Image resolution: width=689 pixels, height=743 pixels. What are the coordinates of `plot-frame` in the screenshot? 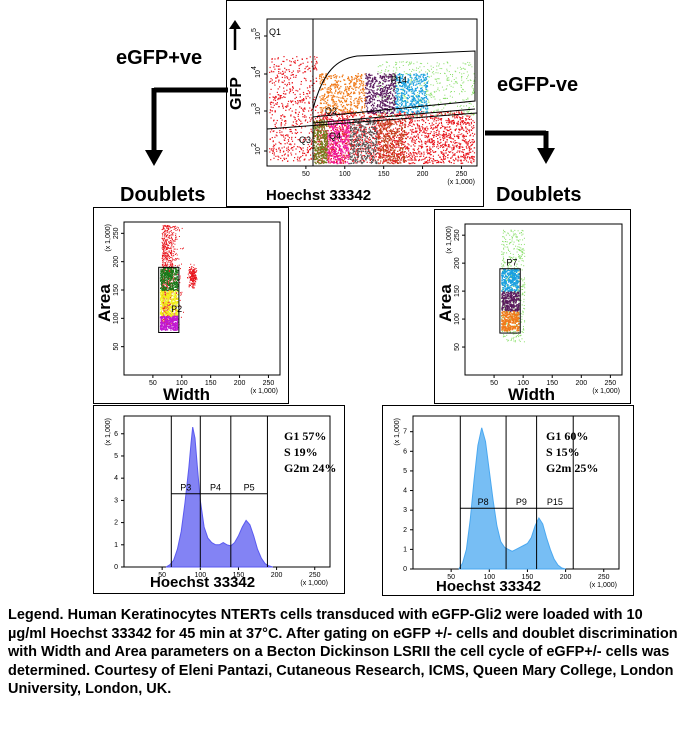 It's located at (372, 92).